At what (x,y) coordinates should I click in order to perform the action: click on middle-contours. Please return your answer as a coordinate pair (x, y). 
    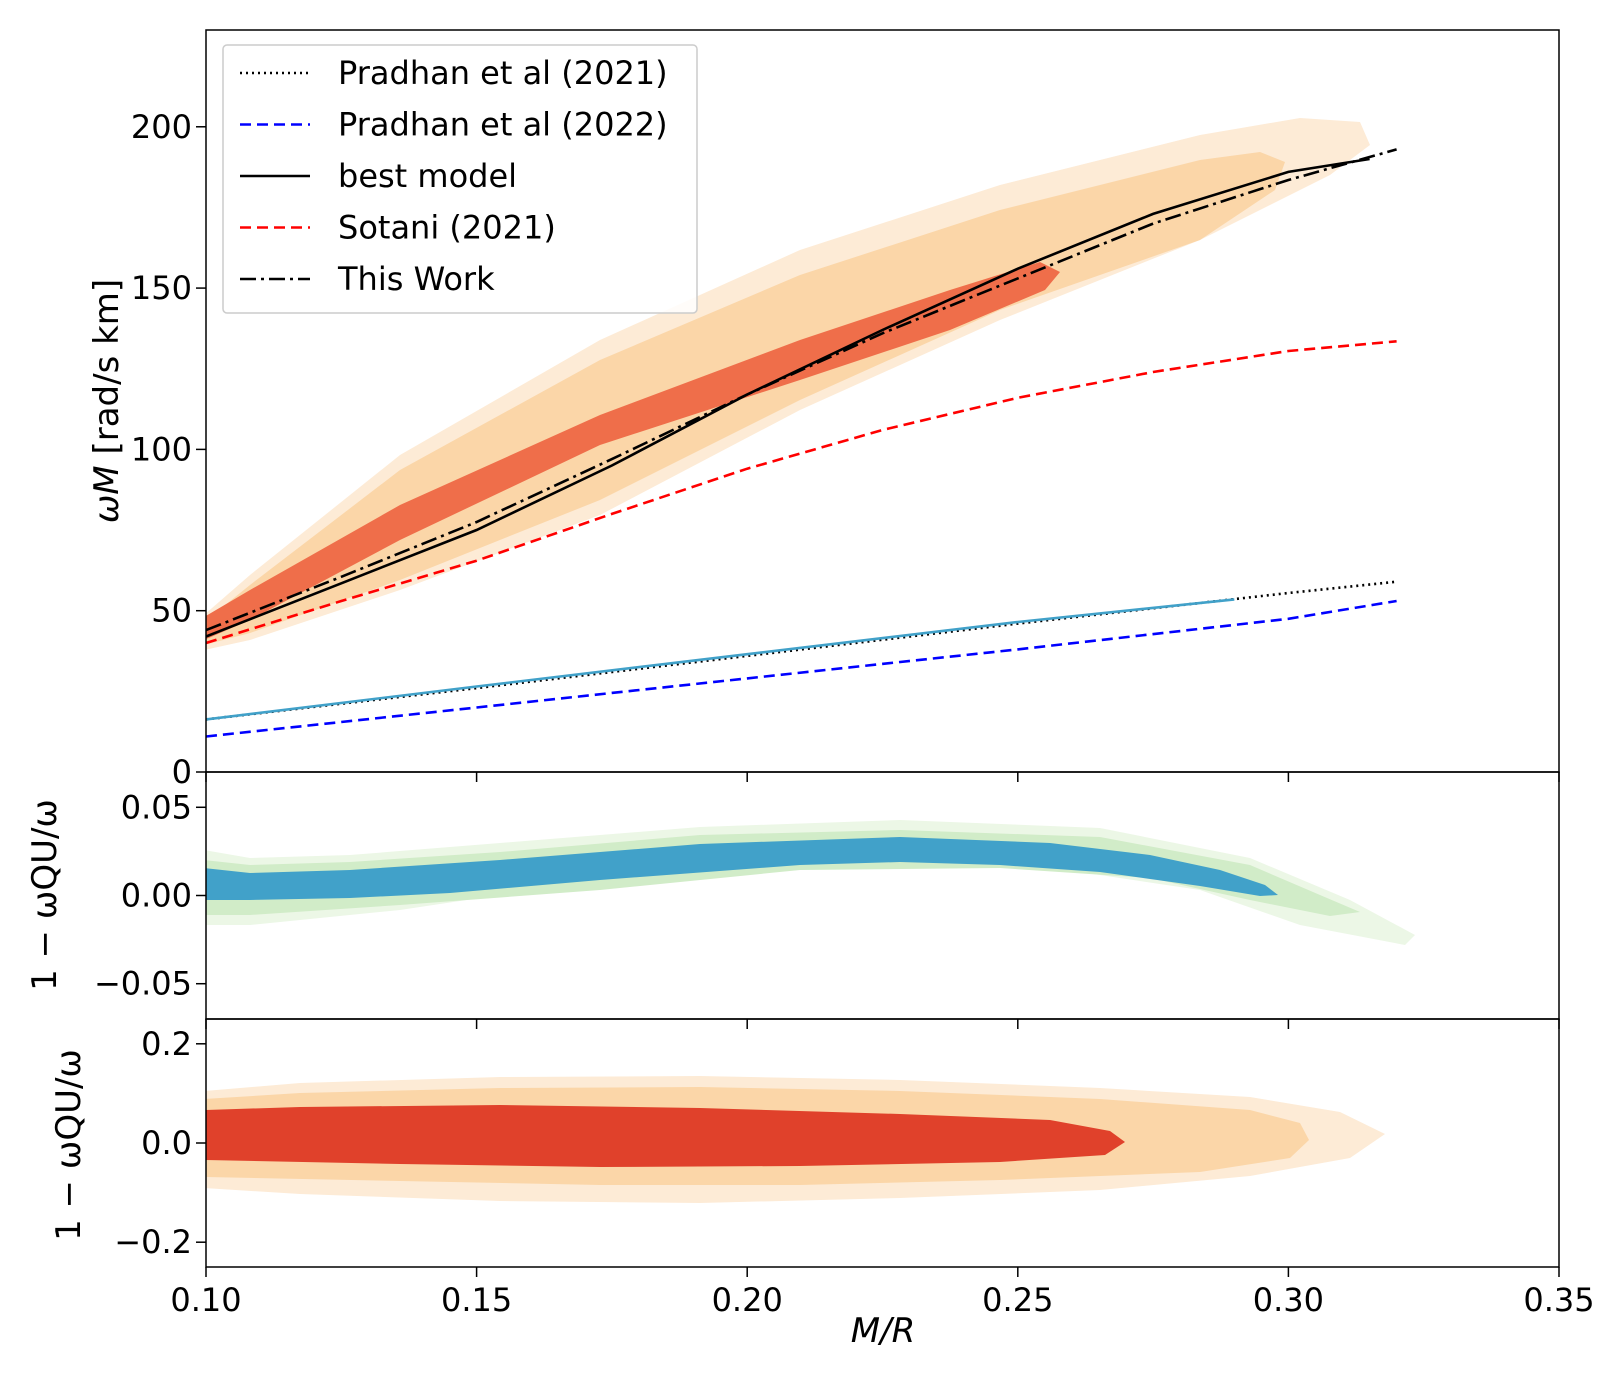
    Looking at the image, I should click on (810, 882).